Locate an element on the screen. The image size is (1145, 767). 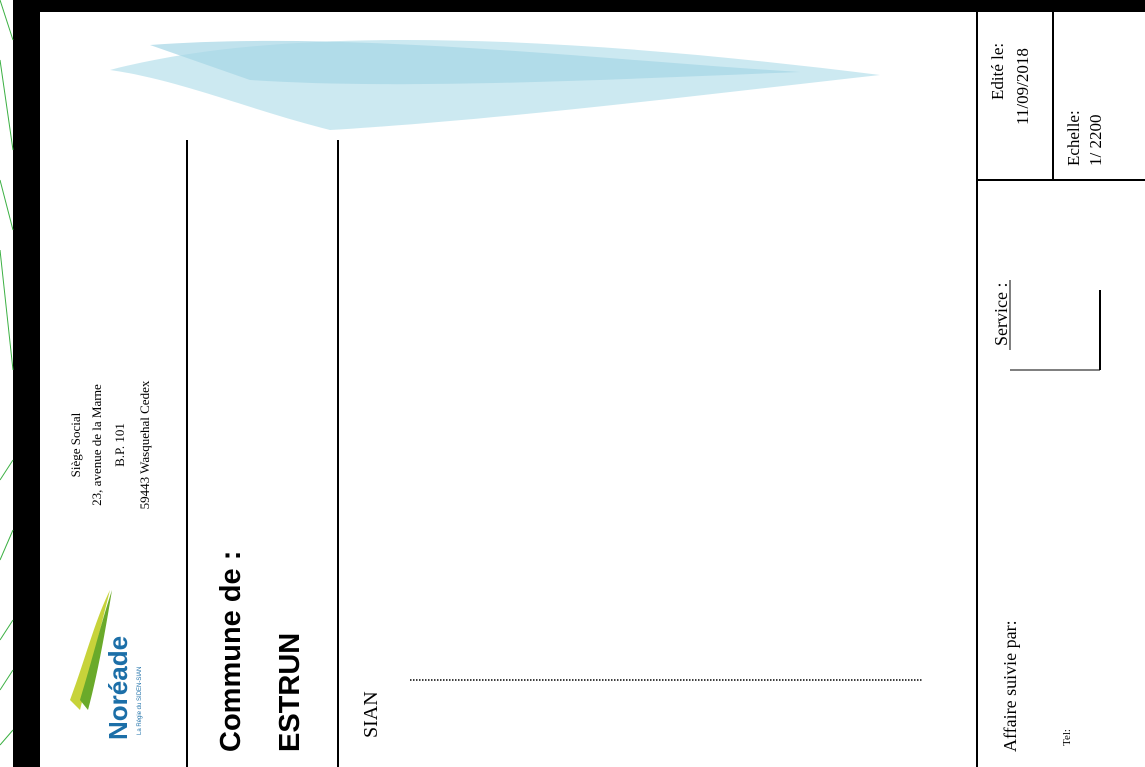
address-line: 23, avenue de la Marne is located at coordinates (96, 445).